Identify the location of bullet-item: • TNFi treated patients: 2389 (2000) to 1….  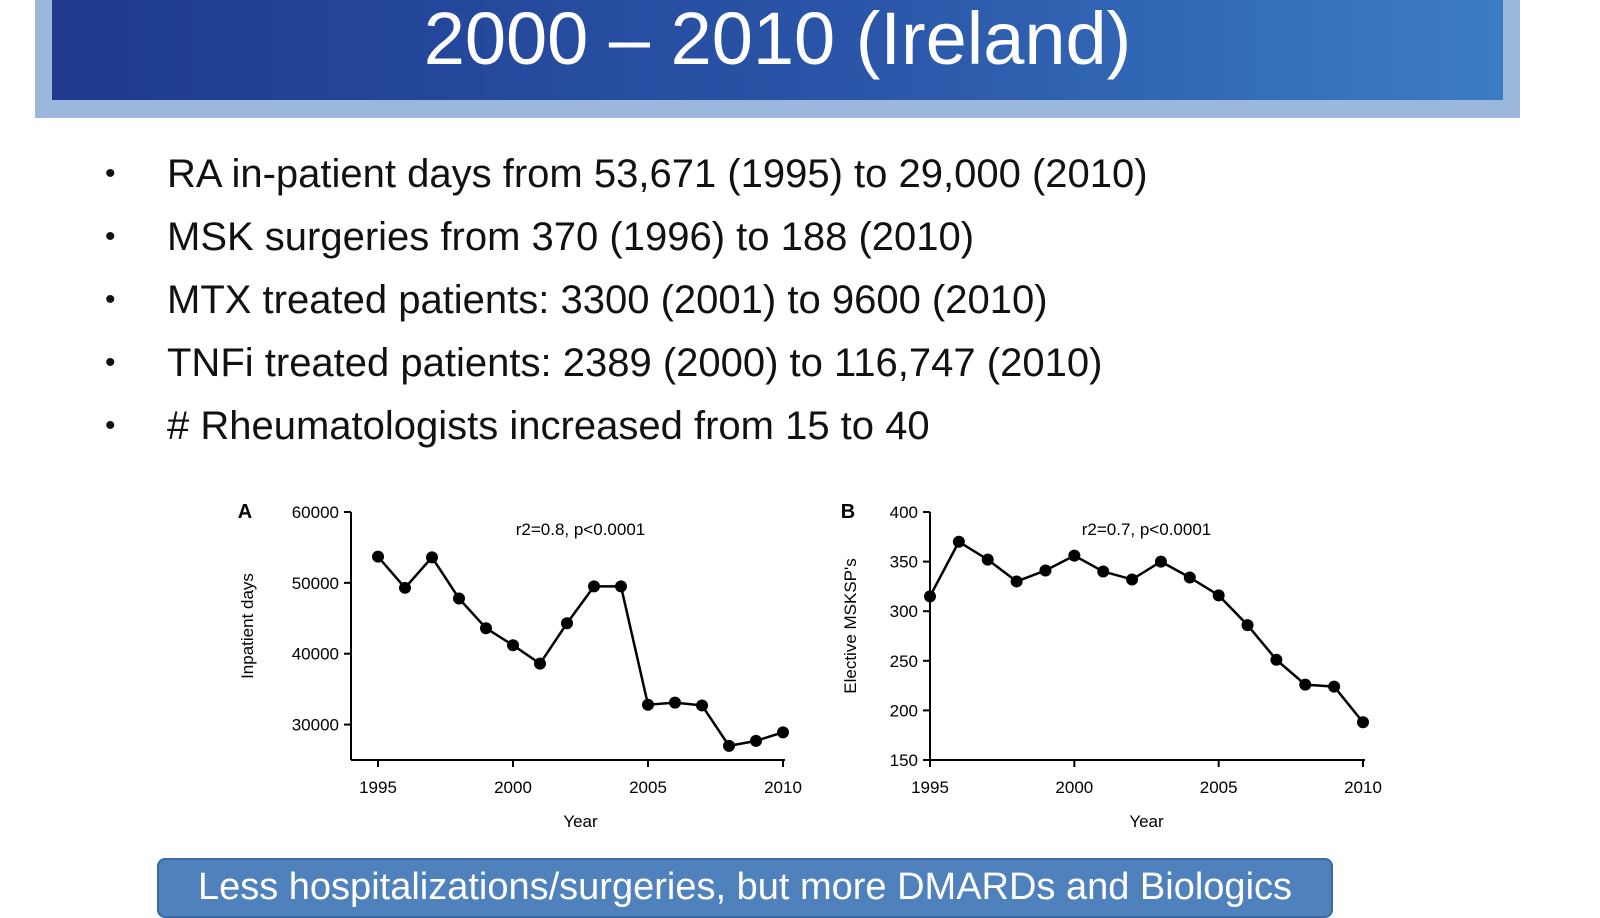
(626, 368).